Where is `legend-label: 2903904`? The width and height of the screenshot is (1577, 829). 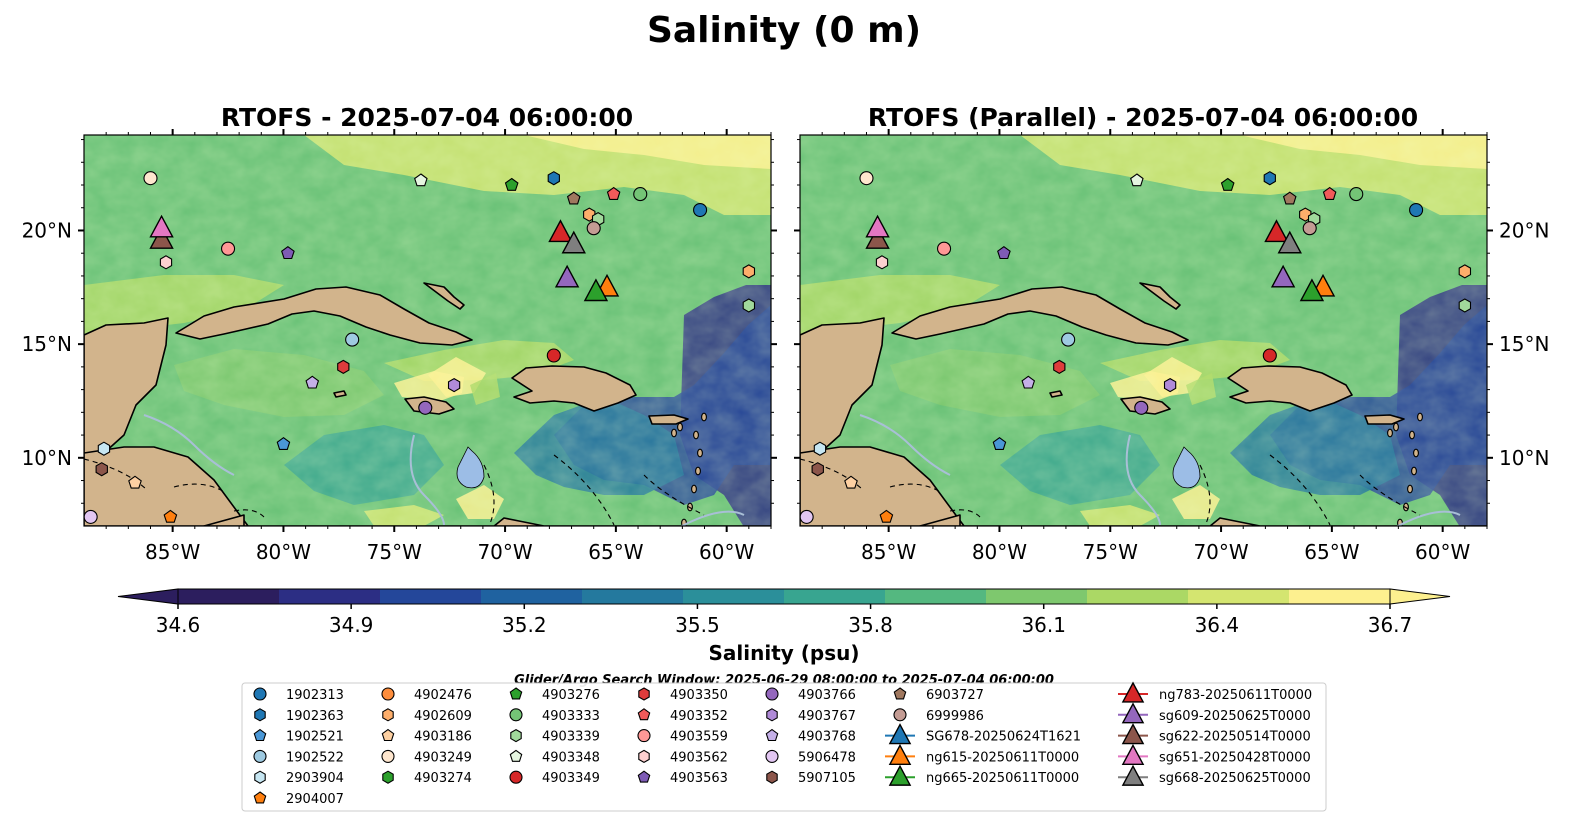 legend-label: 2903904 is located at coordinates (315, 778).